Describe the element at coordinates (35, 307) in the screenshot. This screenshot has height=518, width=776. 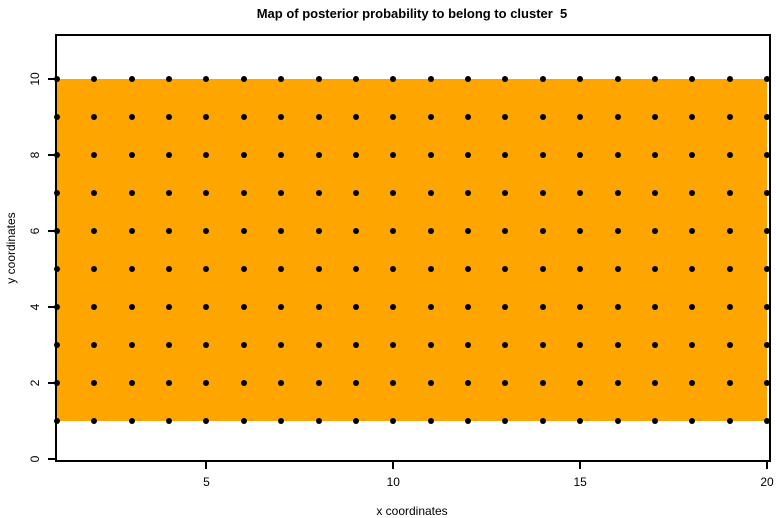
I see `y-tick-label: 4` at that location.